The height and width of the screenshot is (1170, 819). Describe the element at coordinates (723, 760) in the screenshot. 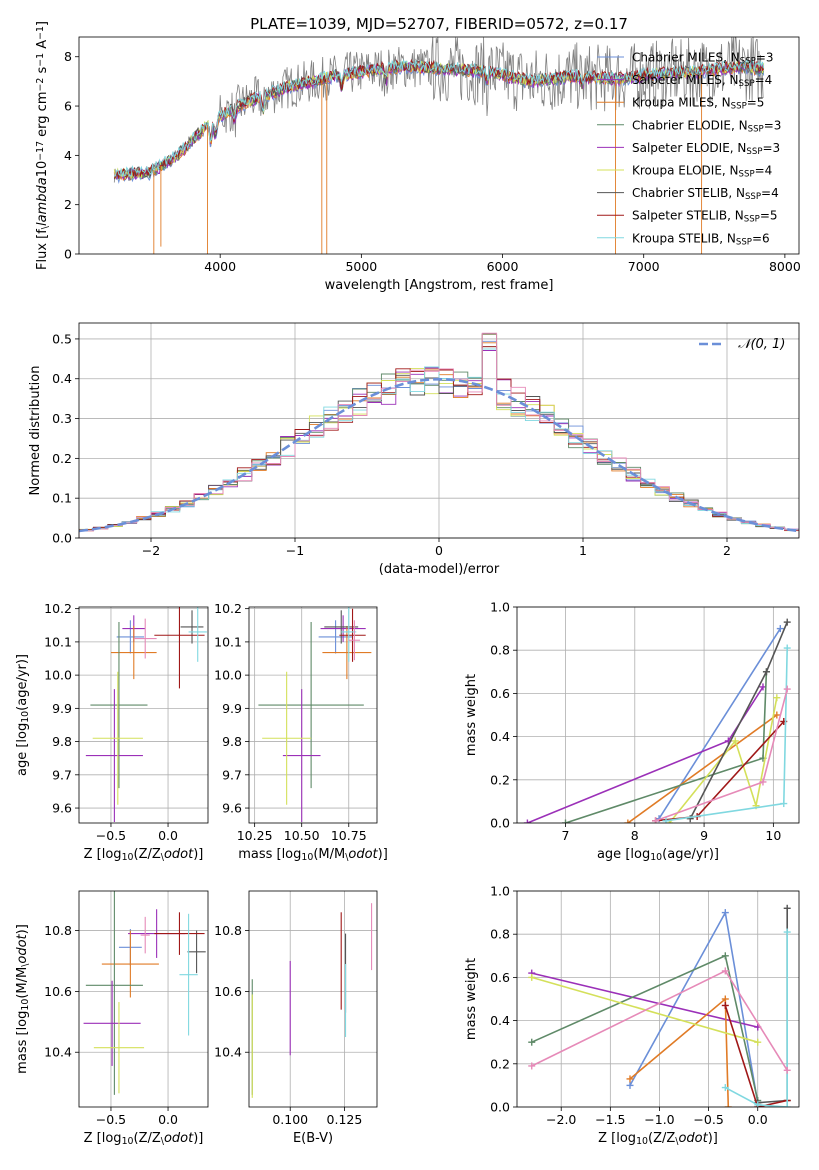

I see `series-line-kroupa-elodie` at that location.